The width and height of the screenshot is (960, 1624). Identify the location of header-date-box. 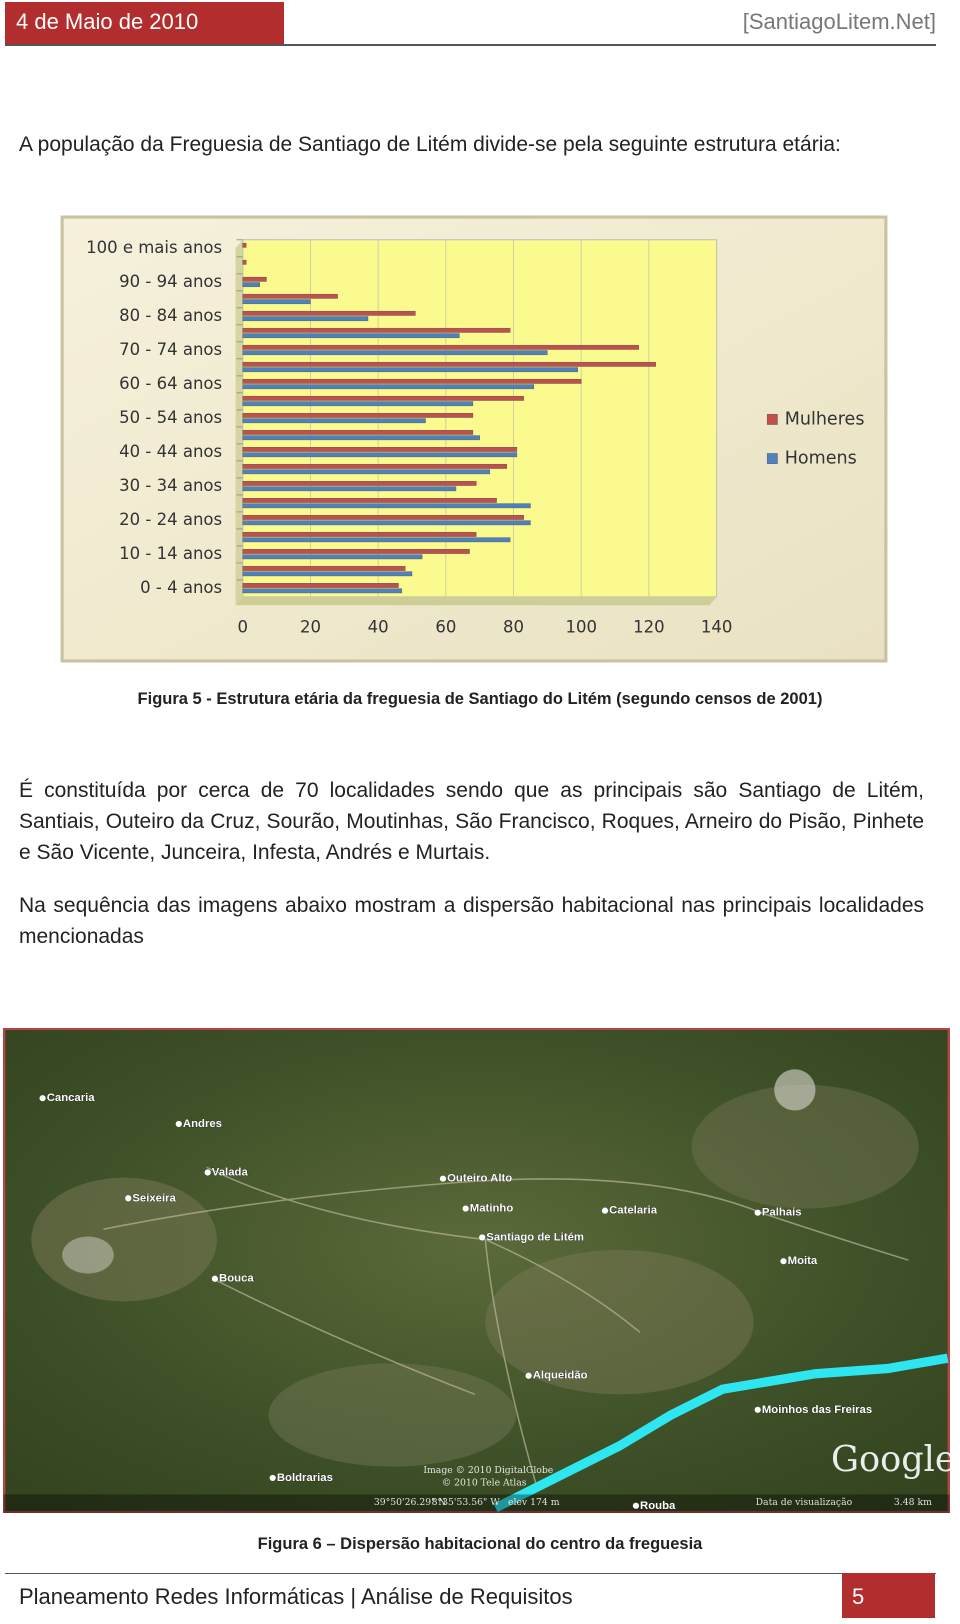
(144, 23).